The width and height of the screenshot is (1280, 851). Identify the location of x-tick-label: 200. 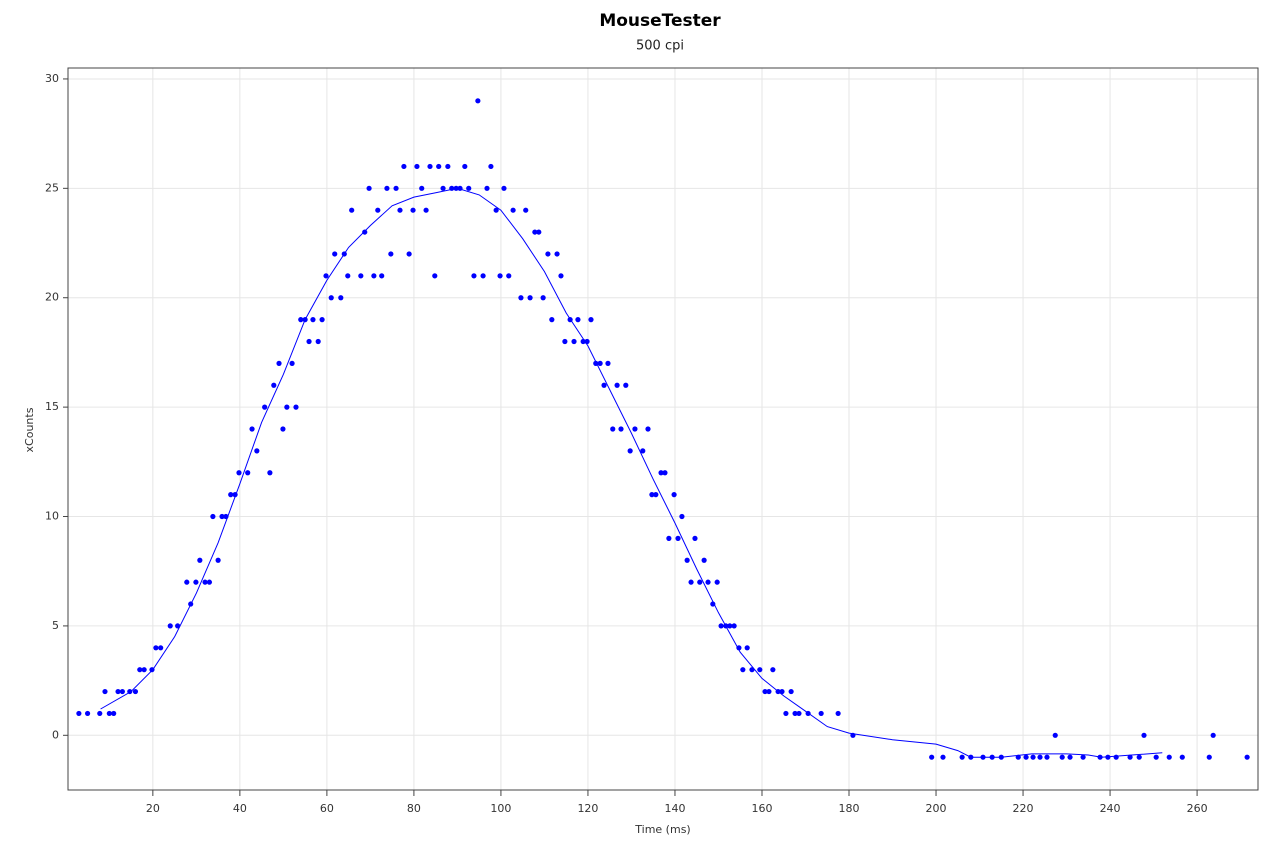
(936, 808).